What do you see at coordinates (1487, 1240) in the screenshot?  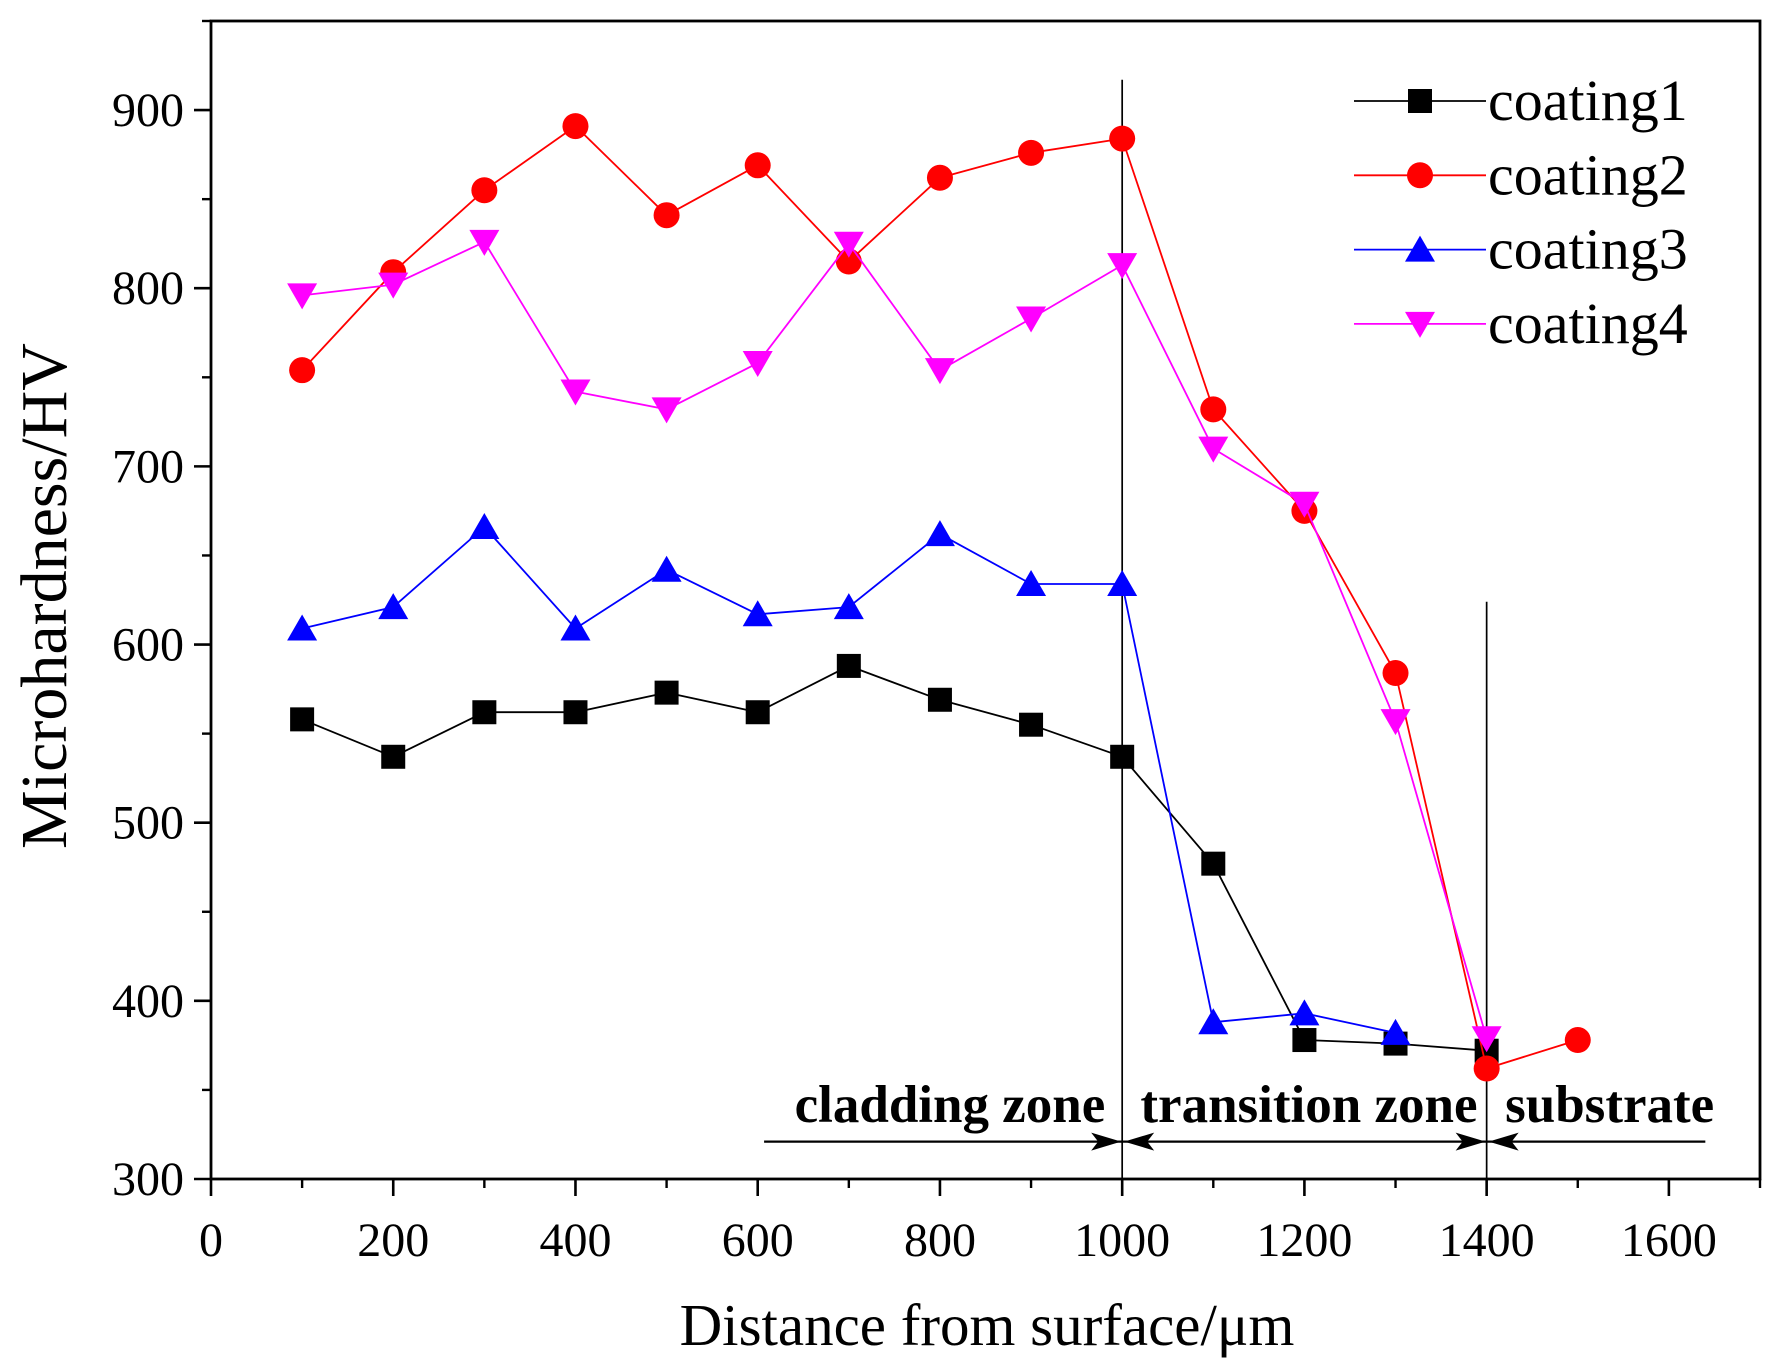 I see `x-tick-label: 1400` at bounding box center [1487, 1240].